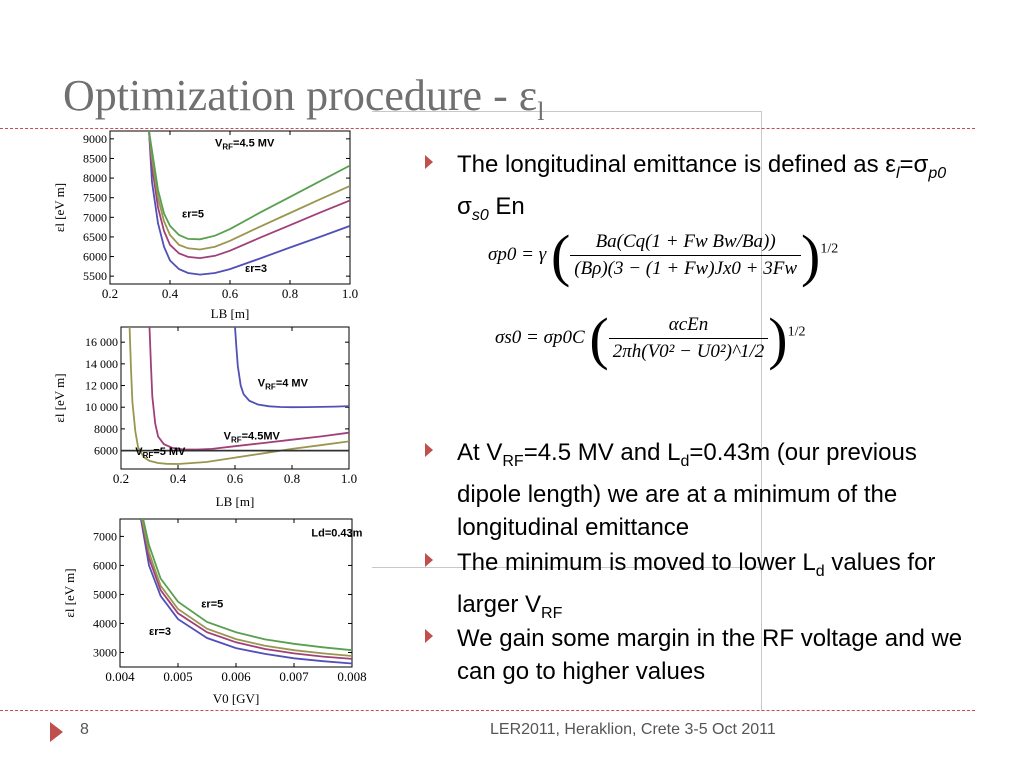 The image size is (1024, 768). Describe the element at coordinates (101, 342) in the screenshot. I see `y-tick-label: 16 000` at that location.